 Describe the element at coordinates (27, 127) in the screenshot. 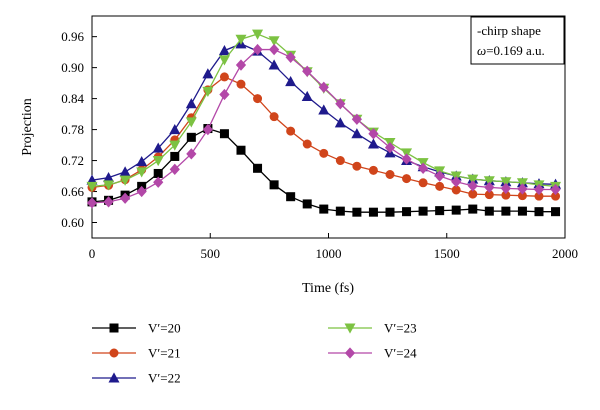

I see `y-axis-title: Projection` at that location.